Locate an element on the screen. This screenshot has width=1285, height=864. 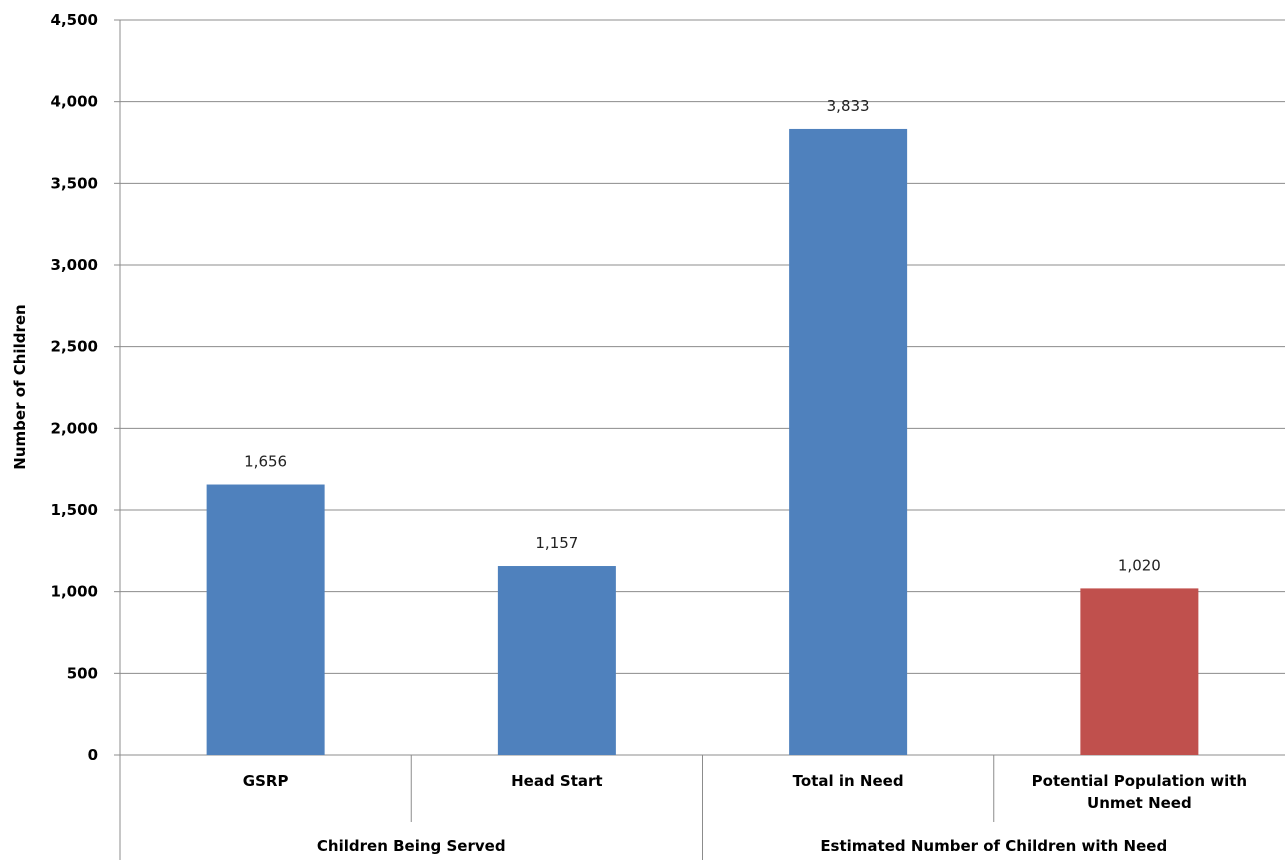
x-category-label: Potential Population with Unmet Need is located at coordinates (1139, 792).